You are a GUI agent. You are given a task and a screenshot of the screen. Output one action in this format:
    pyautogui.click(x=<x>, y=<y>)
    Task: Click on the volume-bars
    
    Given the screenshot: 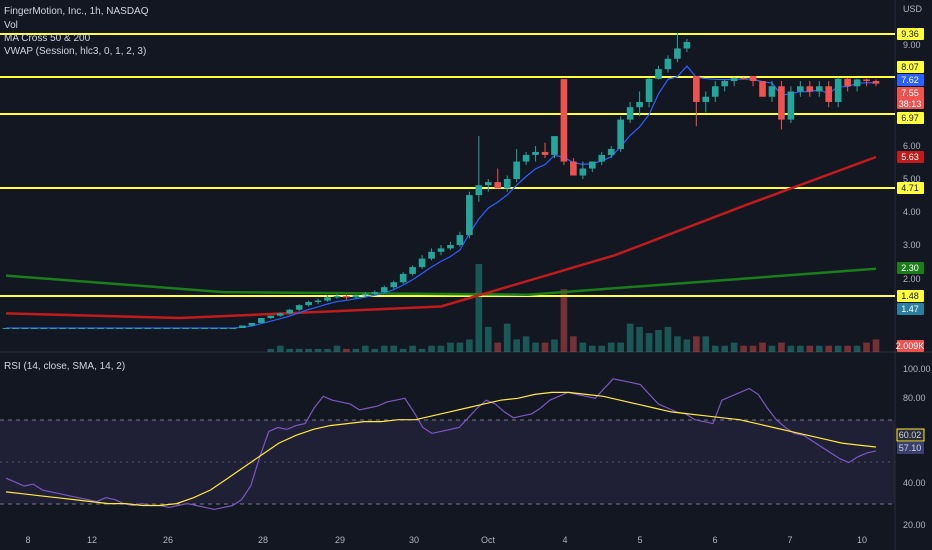 What is the action you would take?
    pyautogui.click(x=573, y=308)
    